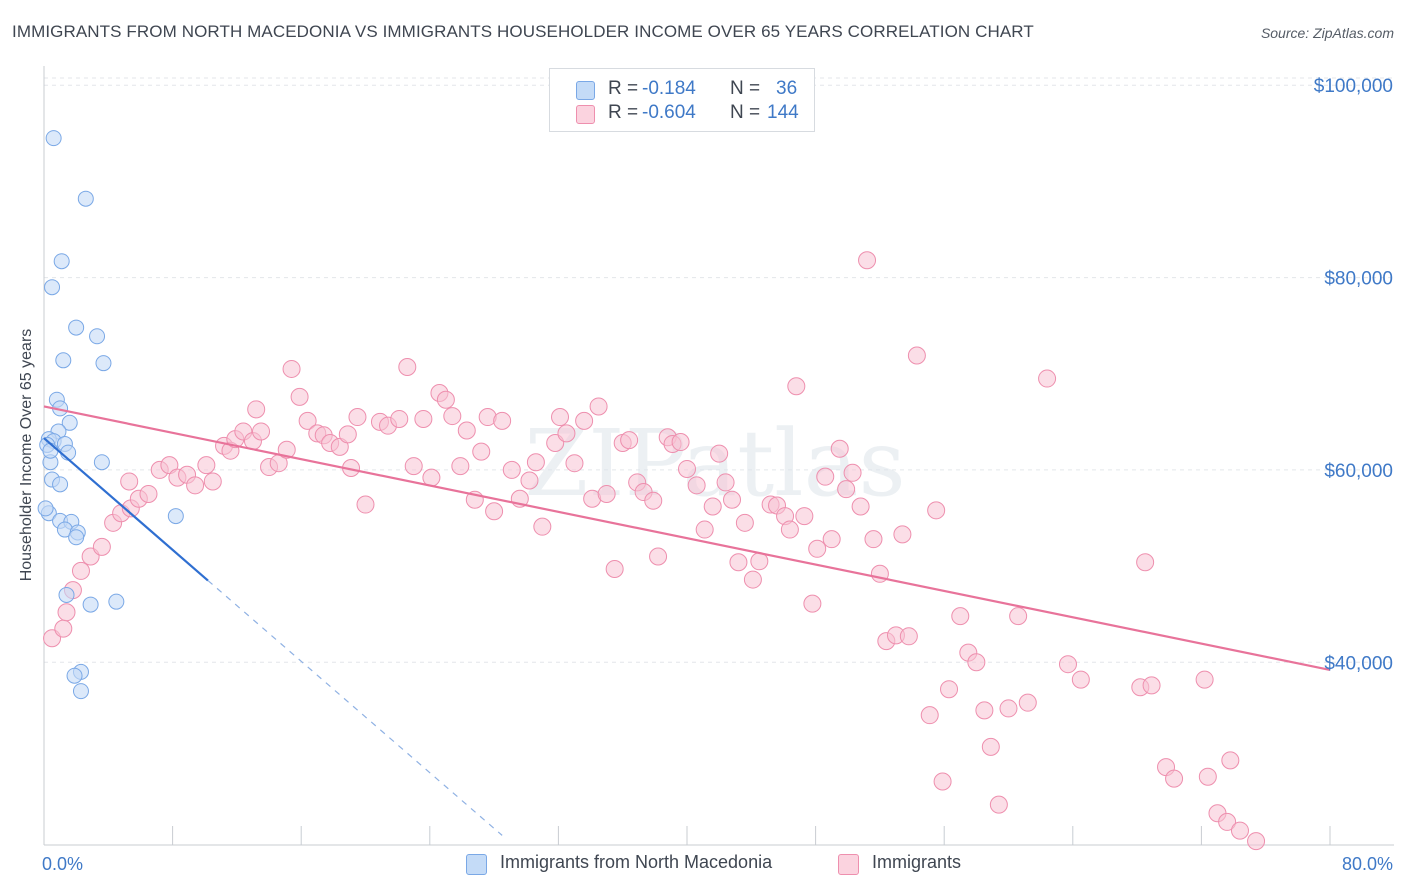 The height and width of the screenshot is (892, 1406). Describe the element at coordinates (745, 88) in the screenshot. I see `legend-n-label: N =` at that location.